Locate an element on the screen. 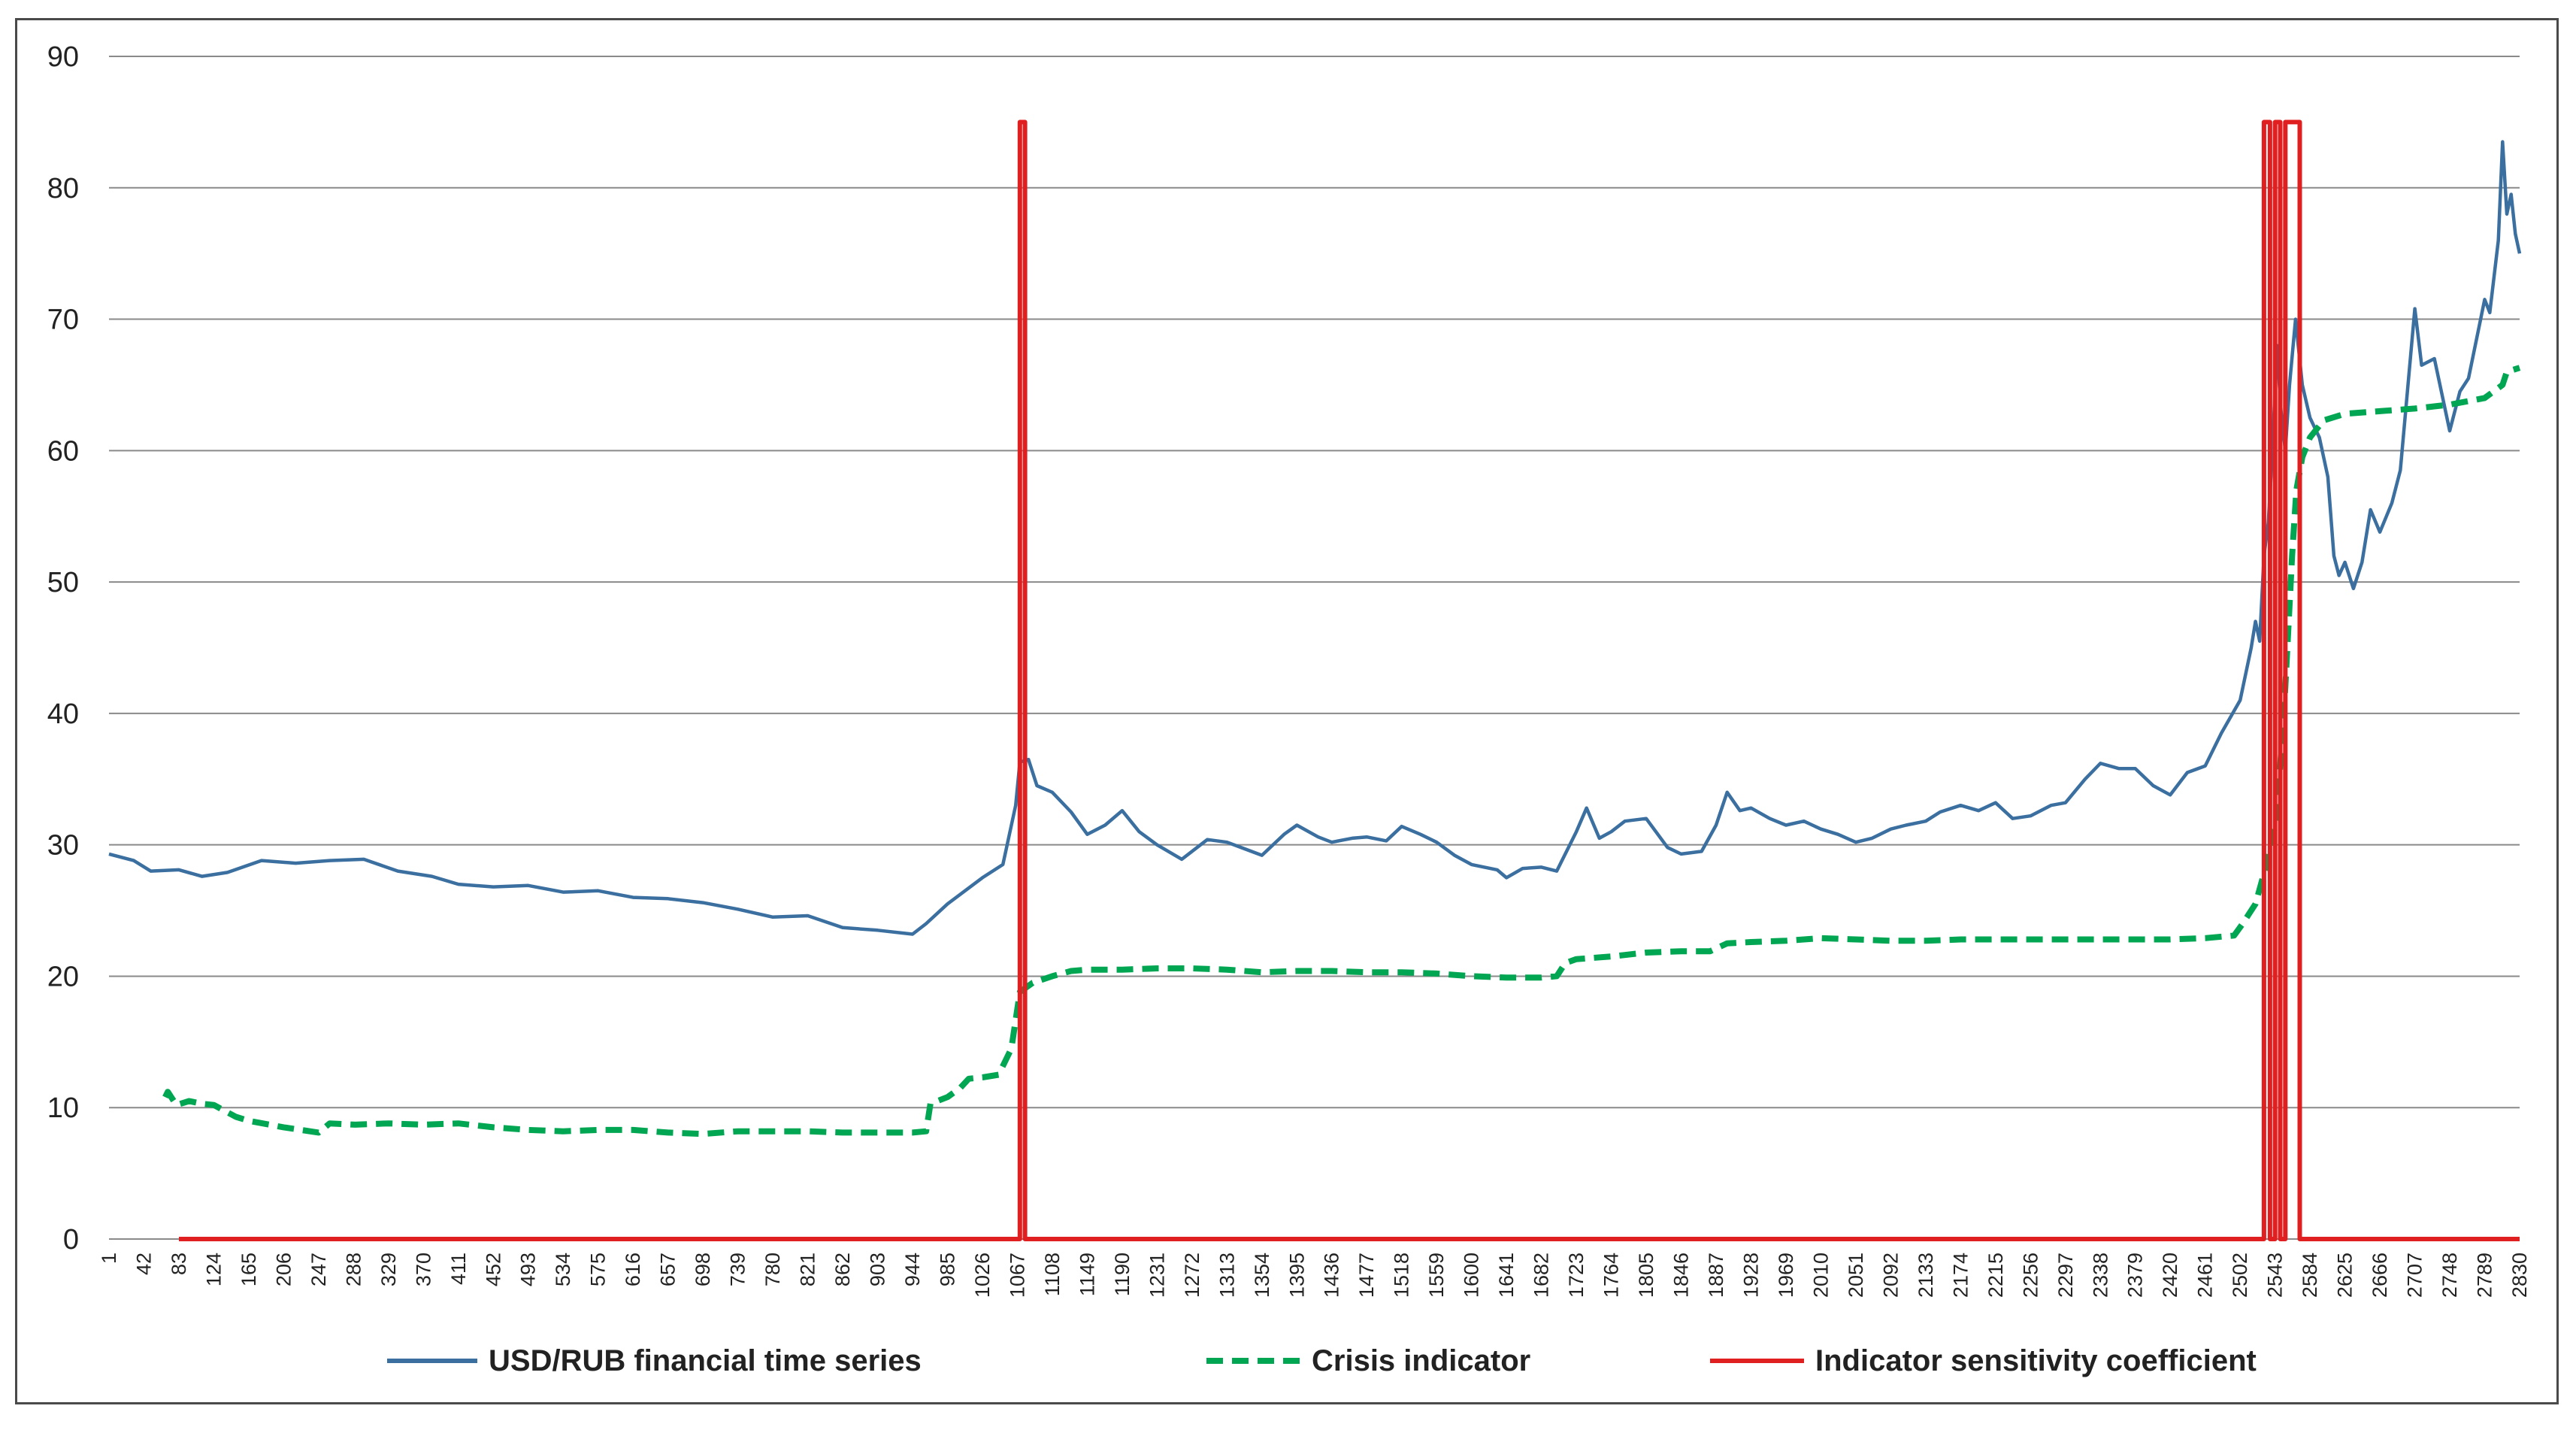  x-tick-label: 1723 is located at coordinates (1576, 1275).